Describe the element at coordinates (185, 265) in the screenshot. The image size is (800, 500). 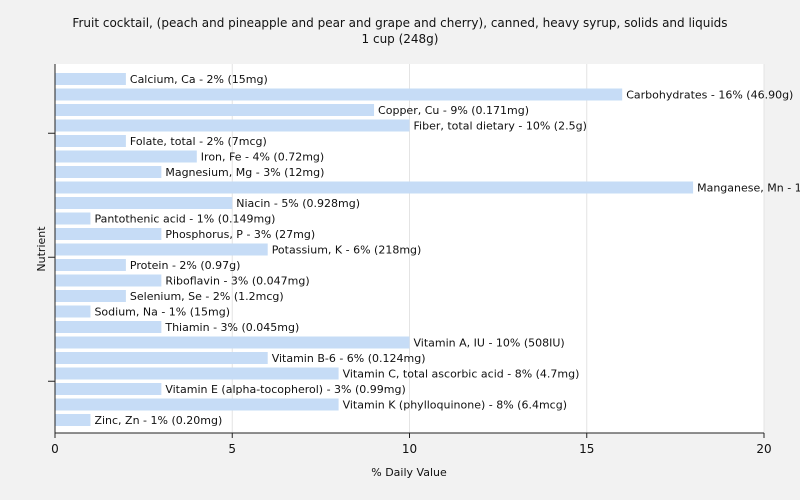
I see `bar-label: Protein - 2% (0.97g)` at that location.